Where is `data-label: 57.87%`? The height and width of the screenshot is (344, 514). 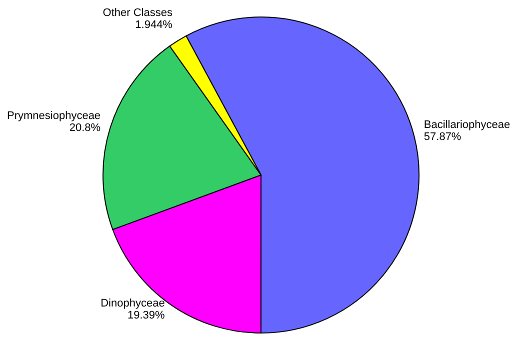
data-label: 57.87% is located at coordinates (443, 136).